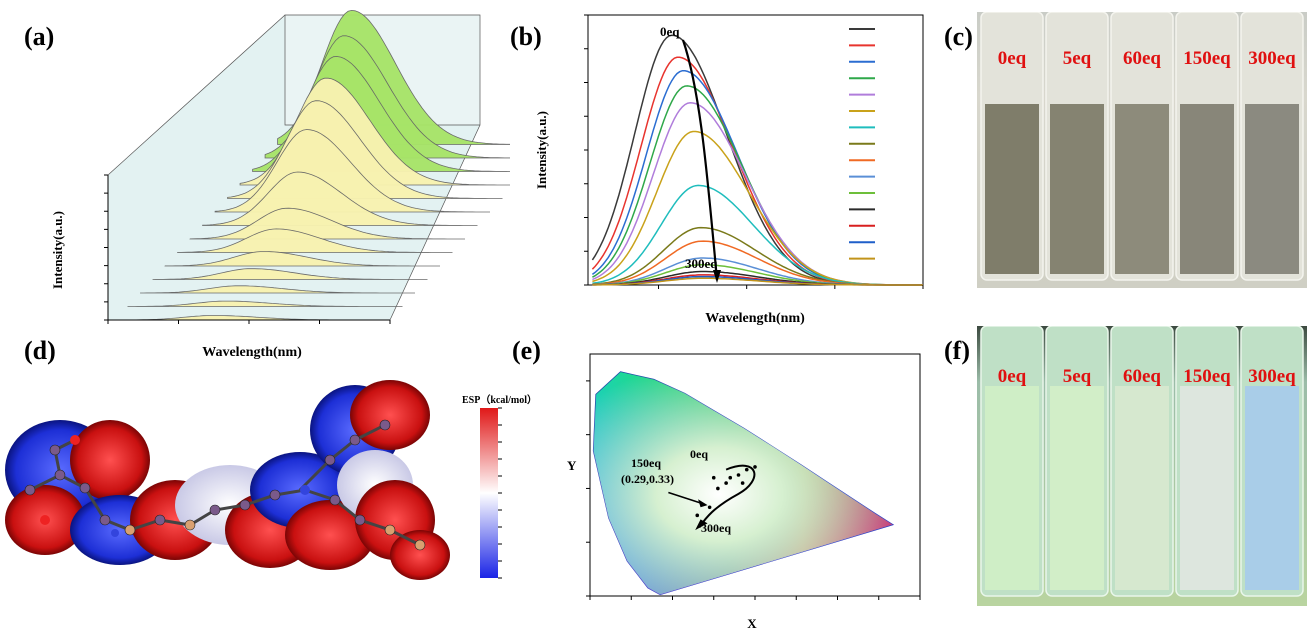 The height and width of the screenshot is (631, 1308). I want to click on e-annotation-start: 0eq, so click(699, 454).